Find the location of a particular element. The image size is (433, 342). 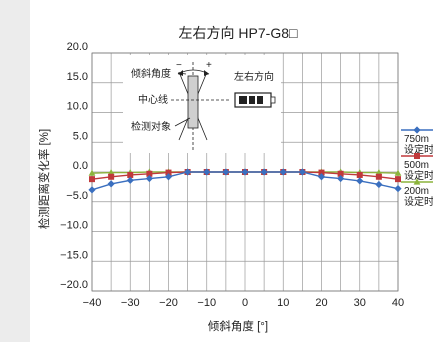

x-tick-label: 20 is located at coordinates (321, 303).